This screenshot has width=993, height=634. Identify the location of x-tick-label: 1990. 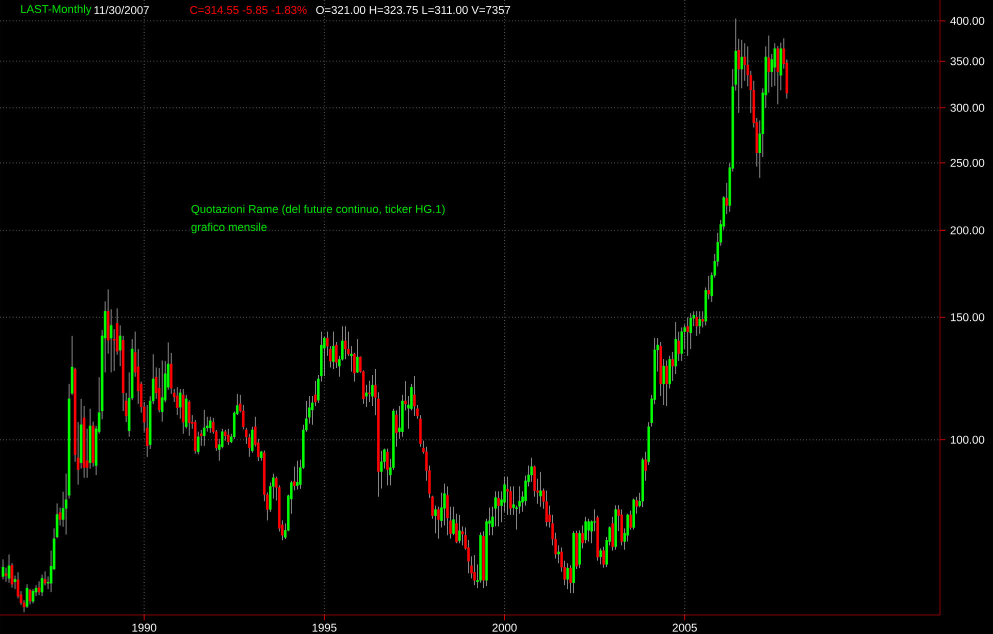
(144, 628).